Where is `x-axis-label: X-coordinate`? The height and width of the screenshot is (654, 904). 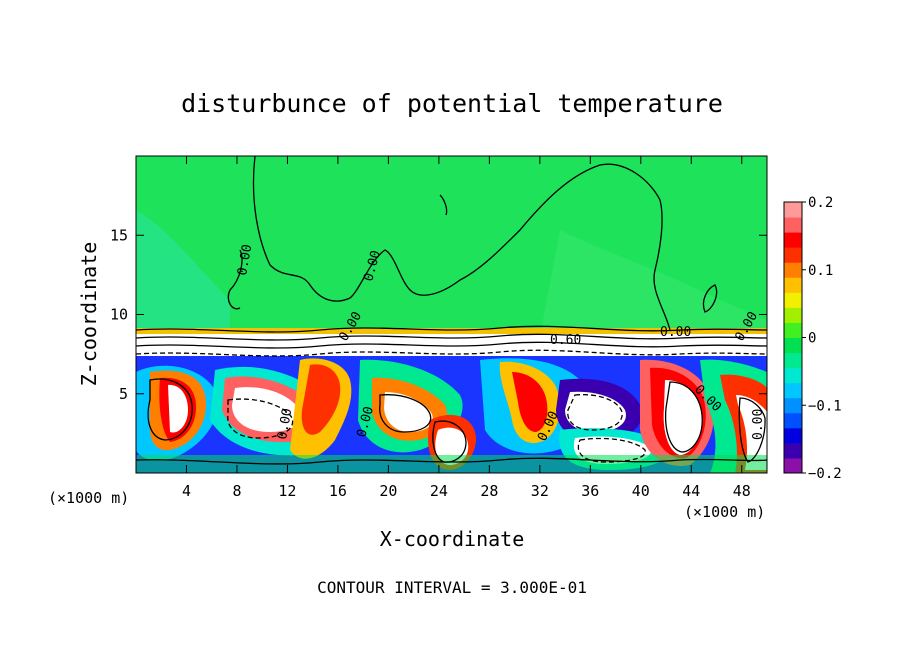
x-axis-label: X-coordinate is located at coordinates (452, 539).